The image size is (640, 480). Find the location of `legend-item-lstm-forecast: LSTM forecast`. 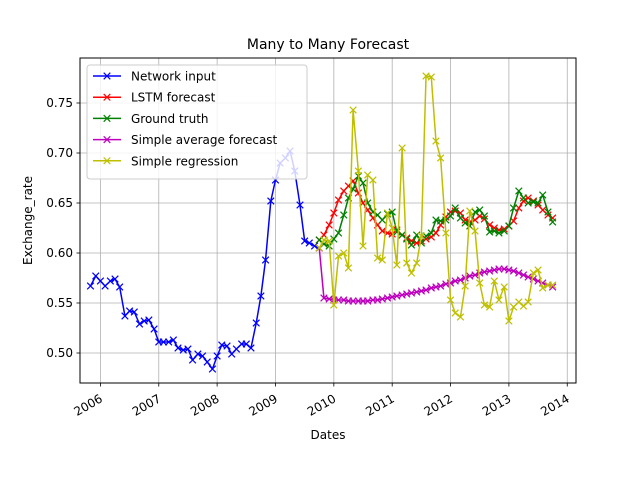

legend-item-lstm-forecast: LSTM forecast is located at coordinates (154, 98).